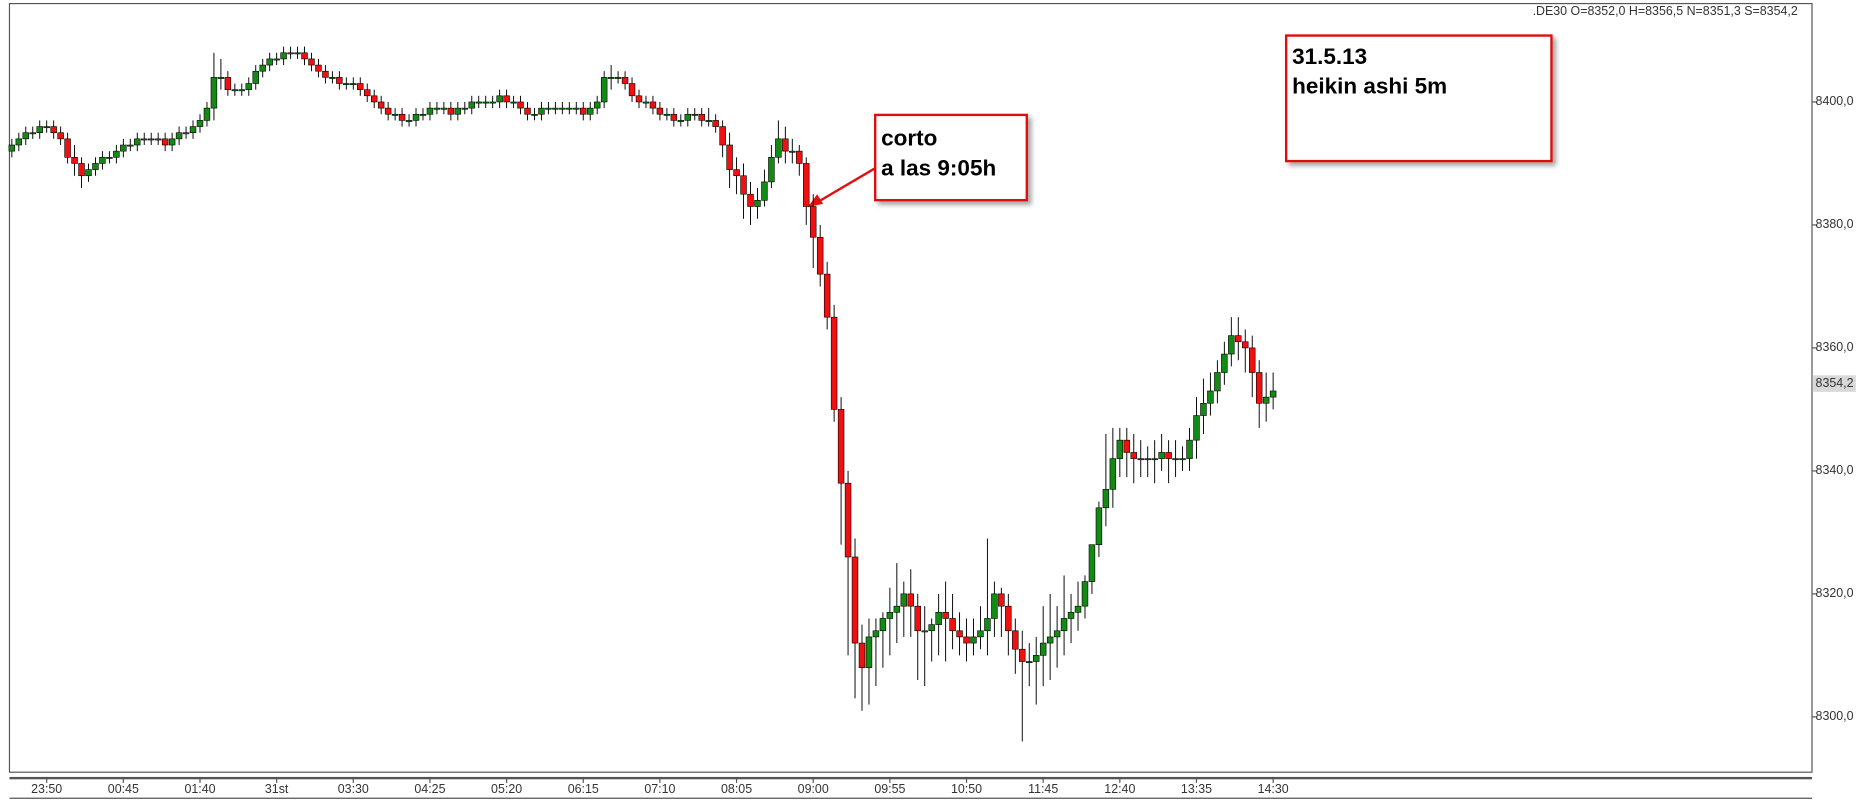  What do you see at coordinates (815, 201) in the screenshot?
I see `arrow-head` at bounding box center [815, 201].